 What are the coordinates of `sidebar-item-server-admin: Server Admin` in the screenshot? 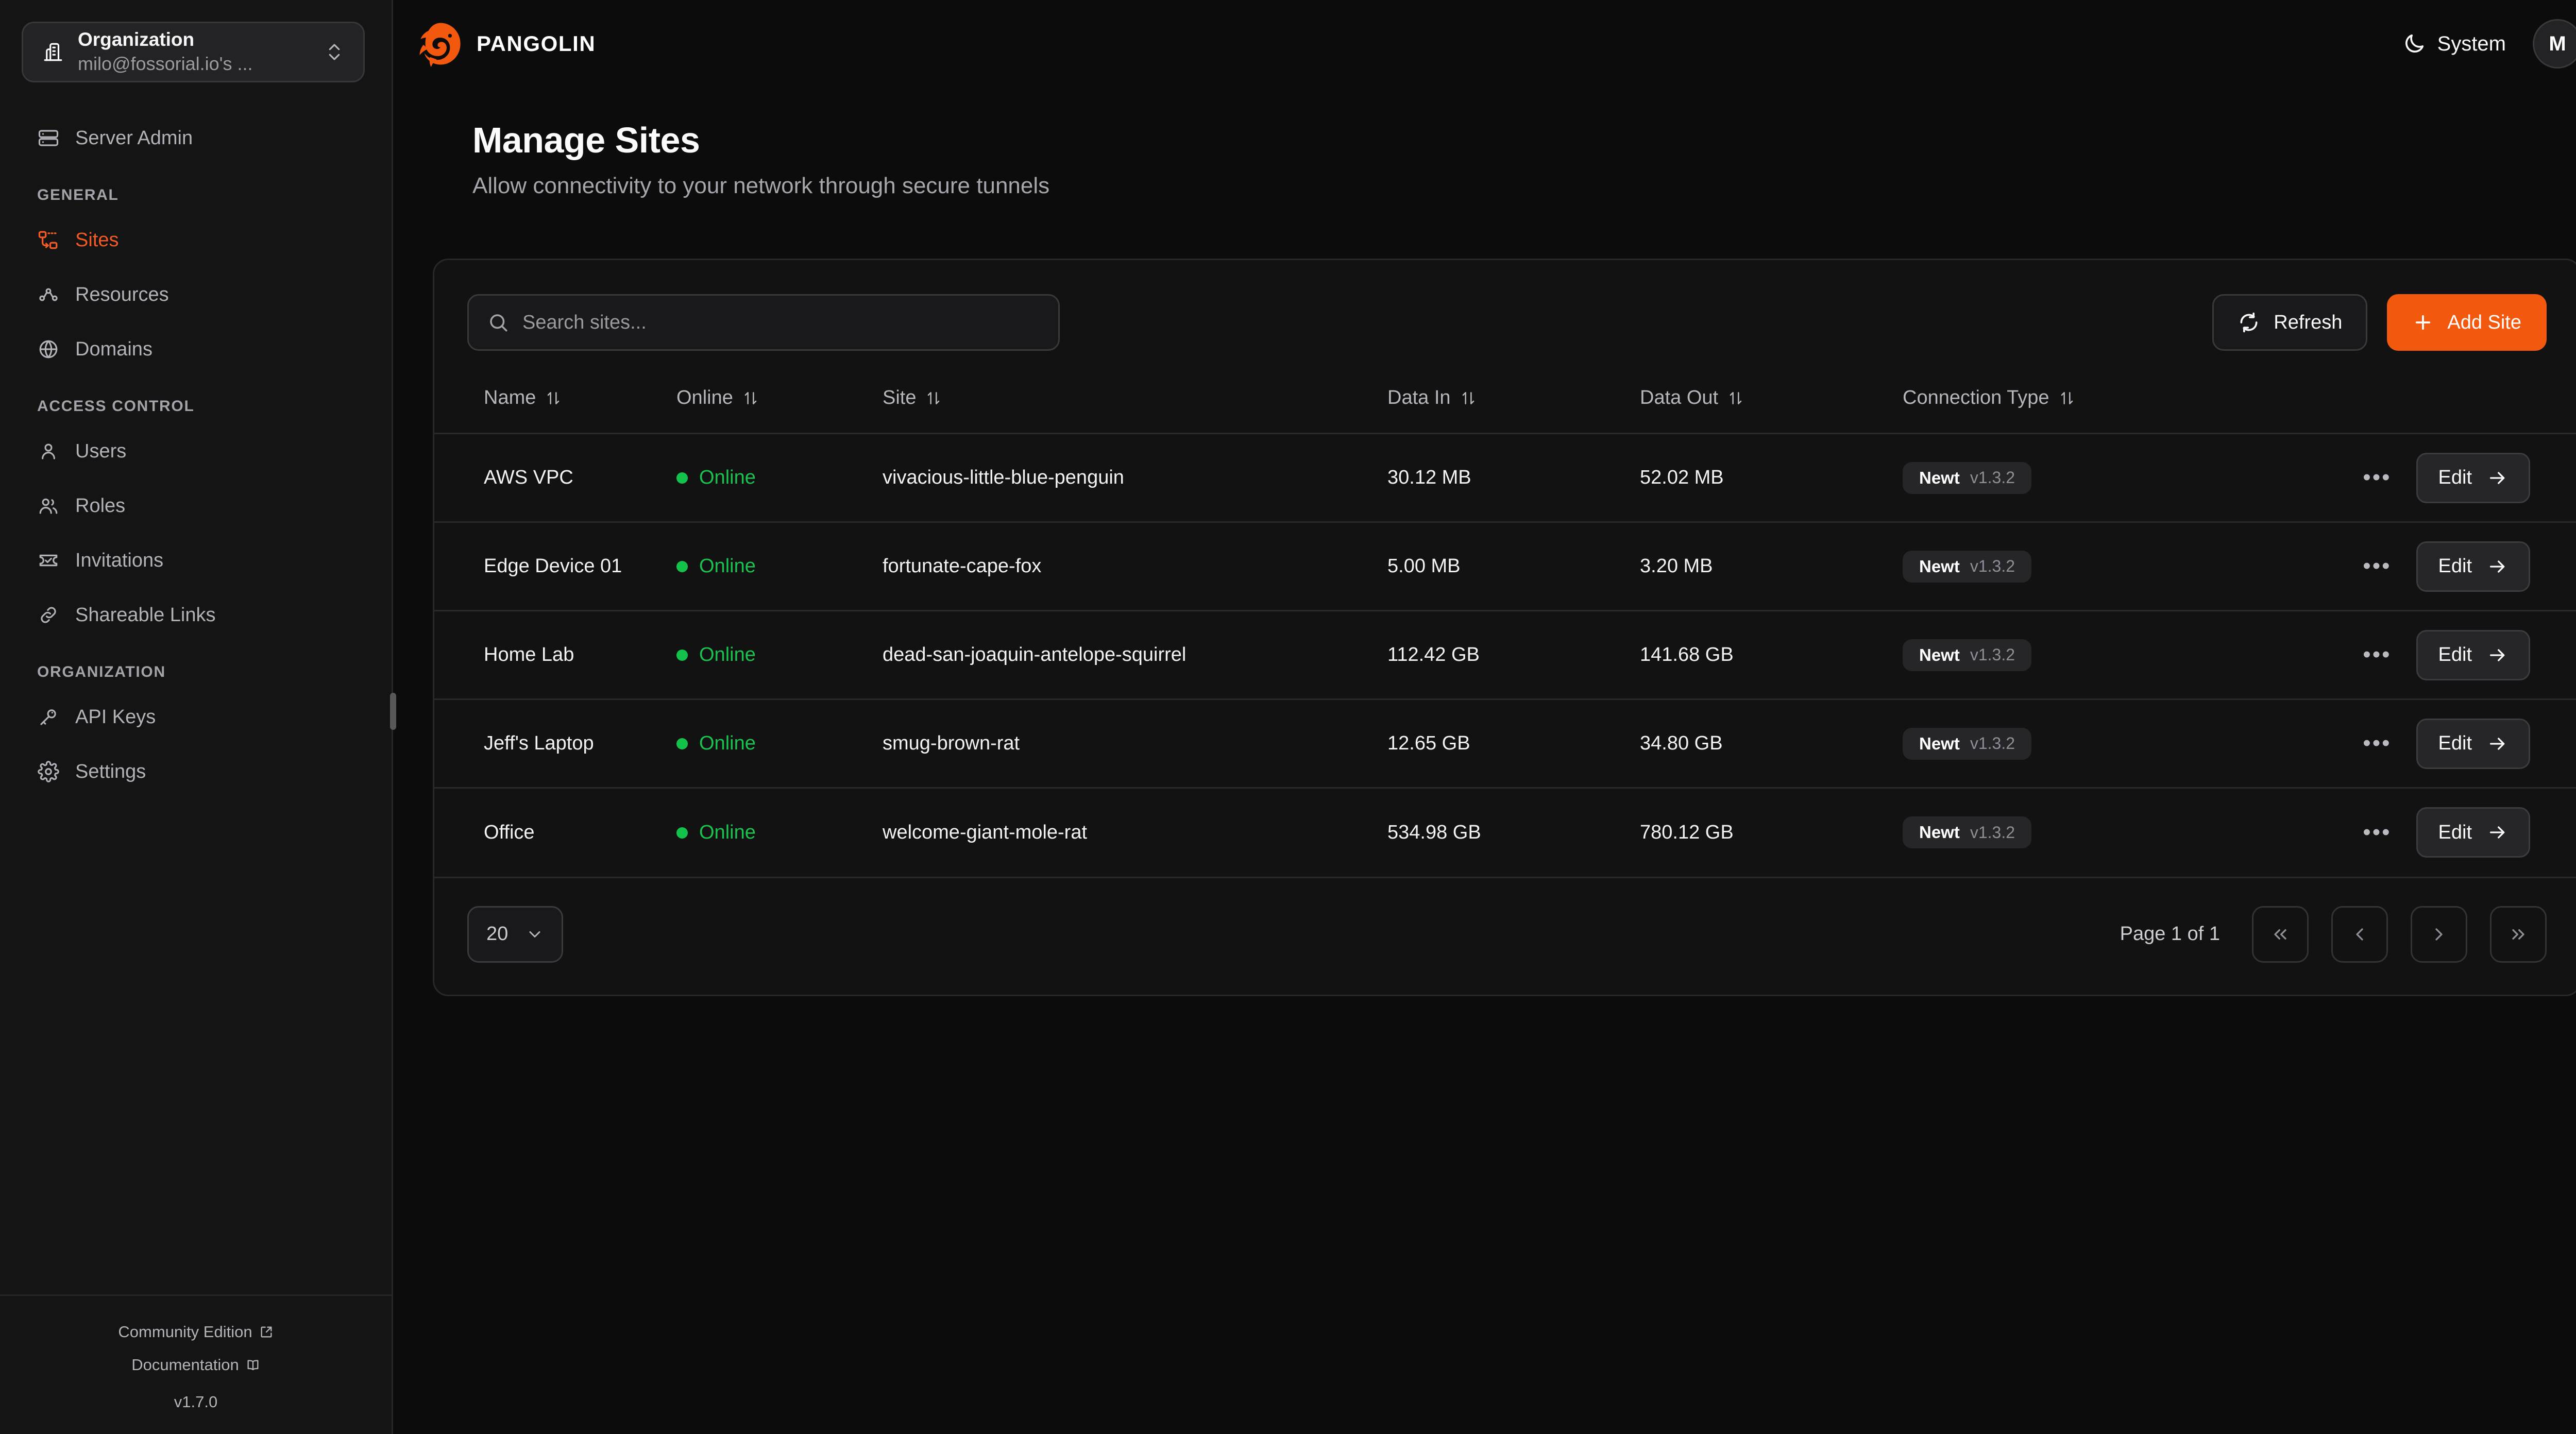 It's located at (196, 138).